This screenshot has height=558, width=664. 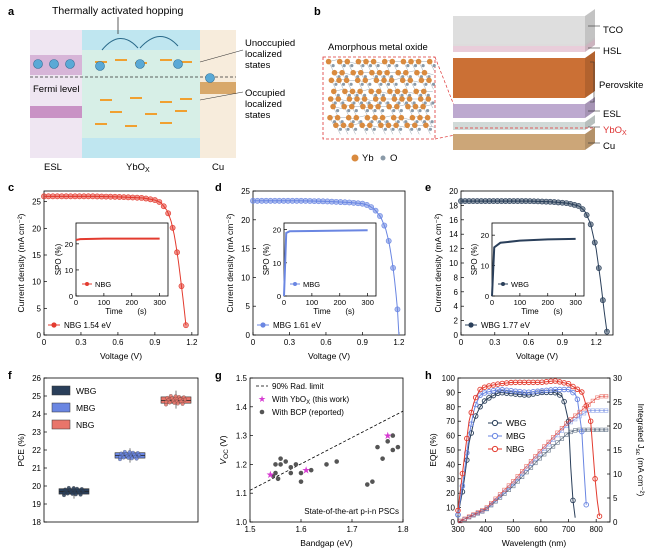 What do you see at coordinates (453, 234) in the screenshot?
I see `y-tick-label: 14` at bounding box center [453, 234].